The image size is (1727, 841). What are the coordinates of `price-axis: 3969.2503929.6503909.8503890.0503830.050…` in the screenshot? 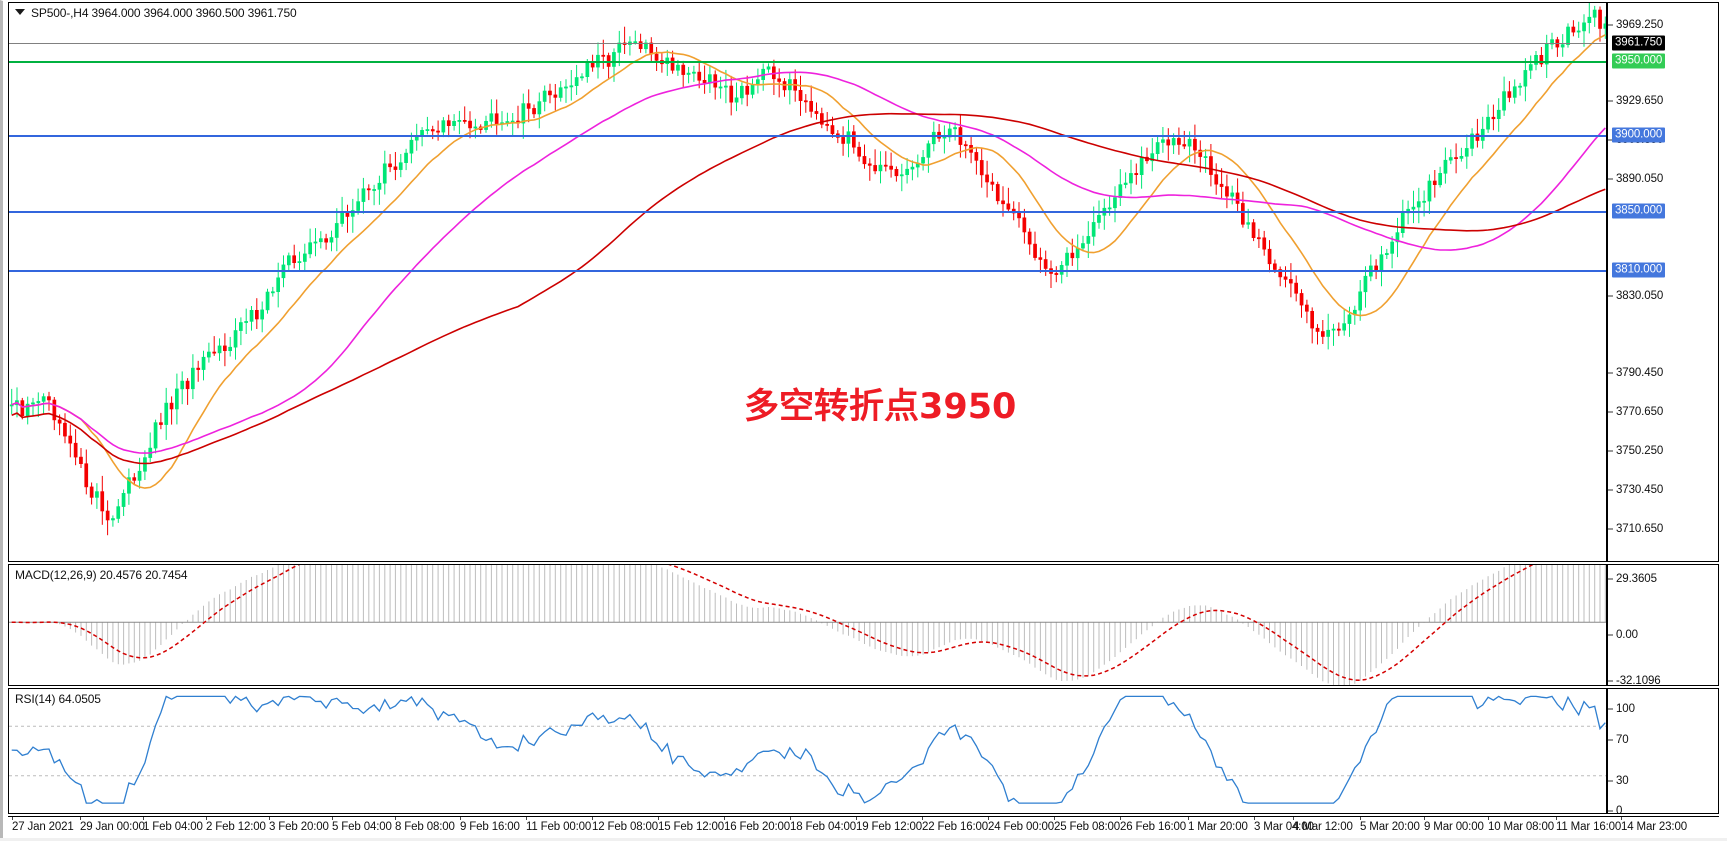 It's located at (1662, 282).